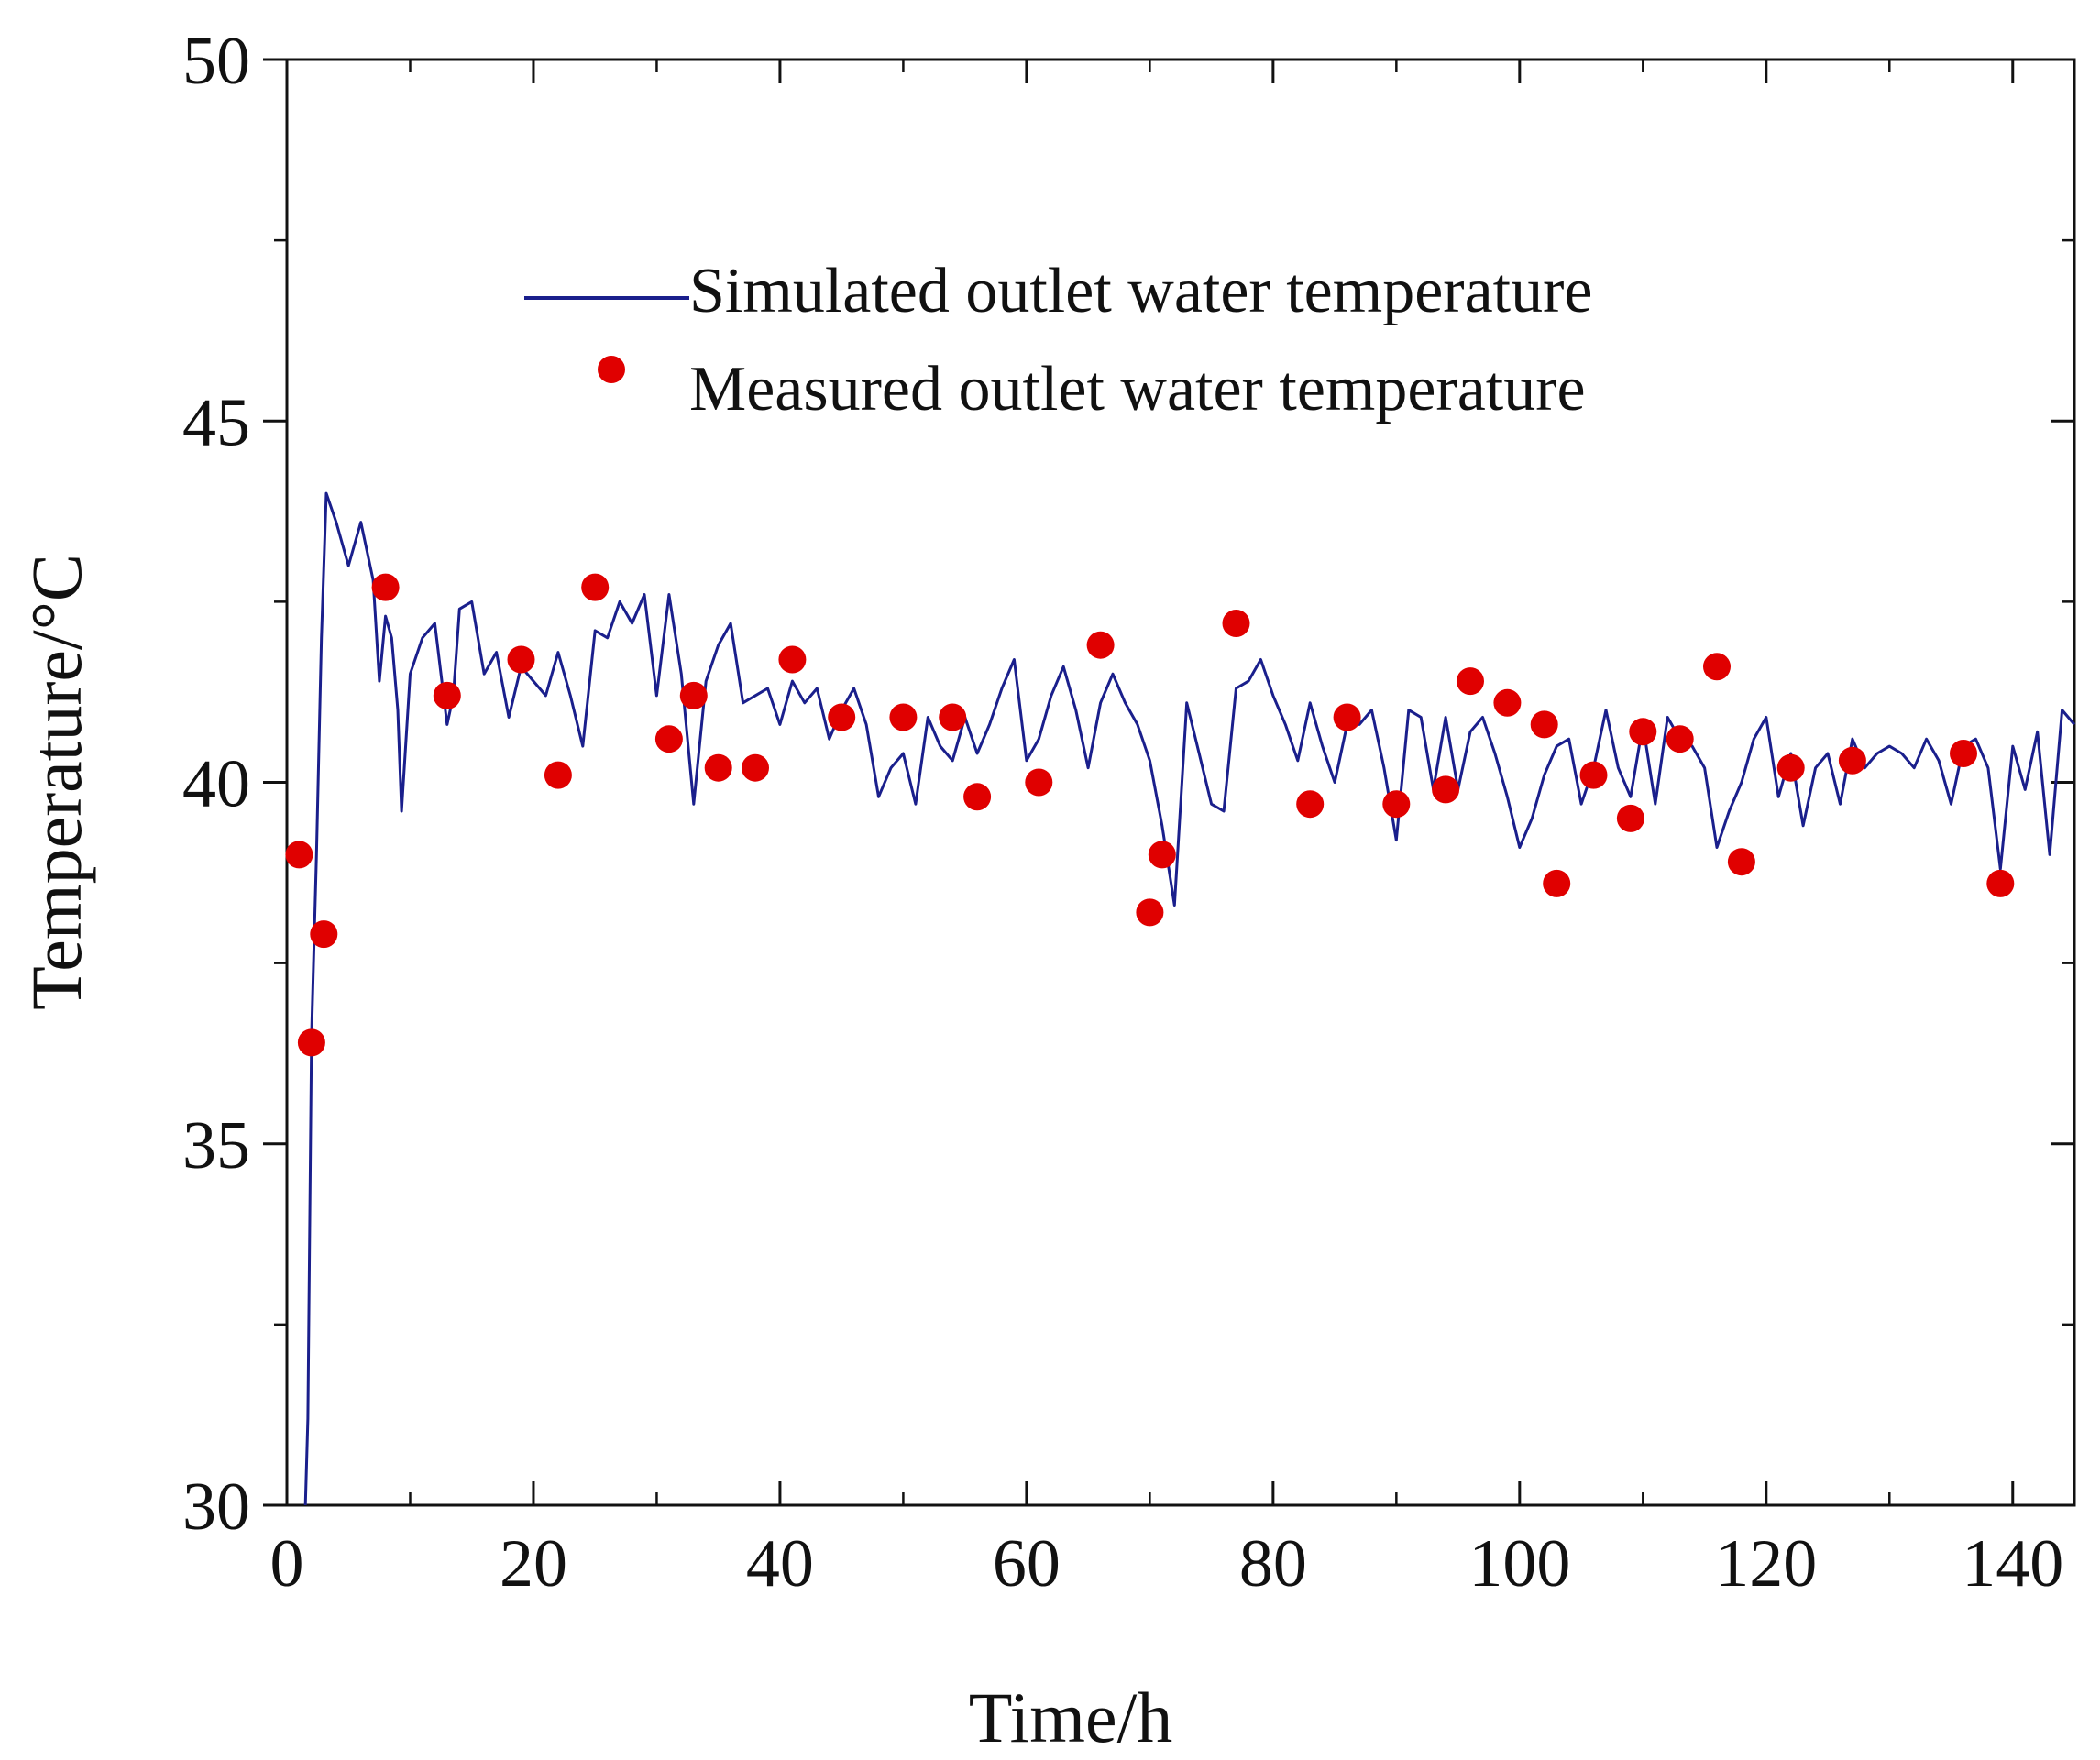 This screenshot has height=1760, width=2100. I want to click on x-tick-label: 140, so click(2012, 1563).